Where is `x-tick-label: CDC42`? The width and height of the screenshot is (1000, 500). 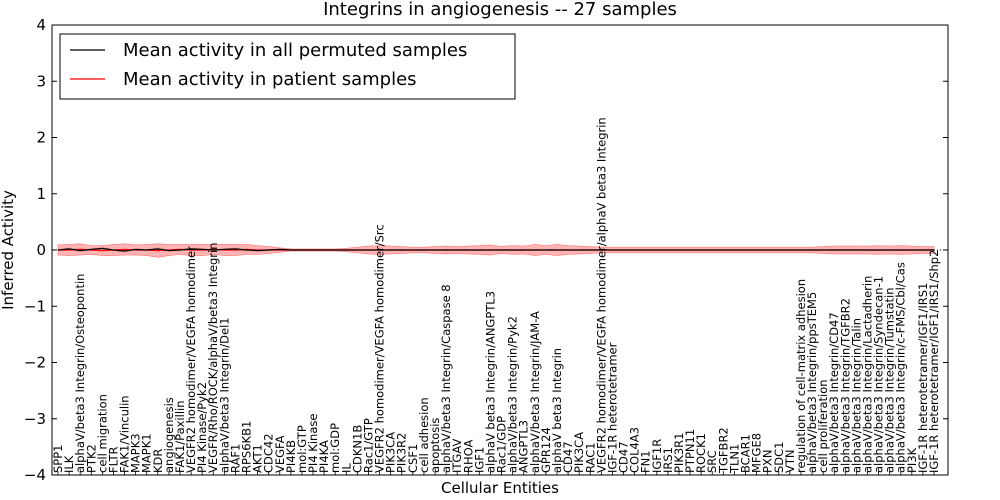
x-tick-label: CDC42 is located at coordinates (269, 453).